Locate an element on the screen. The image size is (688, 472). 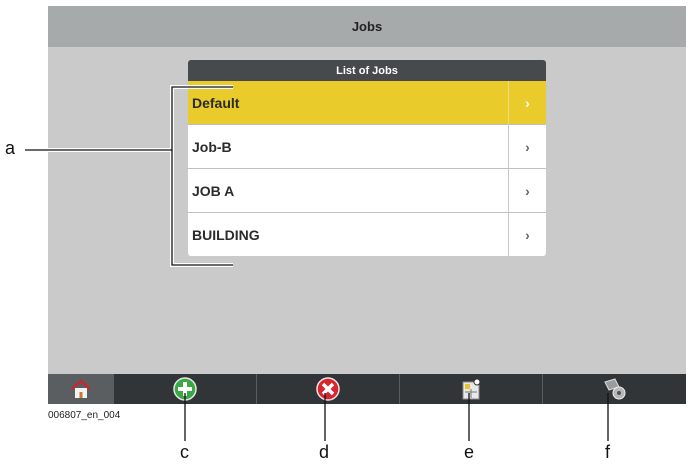
callout-label-c: c is located at coordinates (184, 452).